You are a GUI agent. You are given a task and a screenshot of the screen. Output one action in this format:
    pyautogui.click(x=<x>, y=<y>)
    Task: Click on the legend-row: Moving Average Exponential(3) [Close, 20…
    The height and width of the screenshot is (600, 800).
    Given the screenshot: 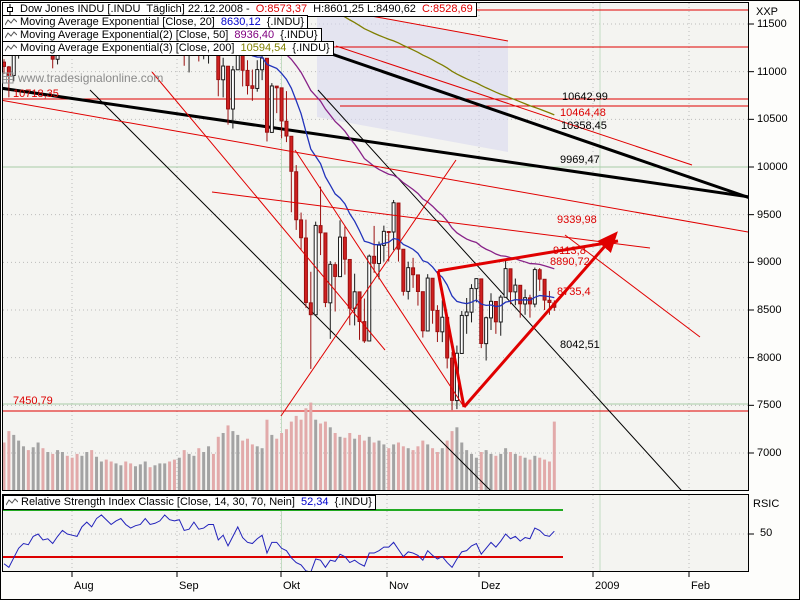 What is the action you would take?
    pyautogui.click(x=168, y=48)
    